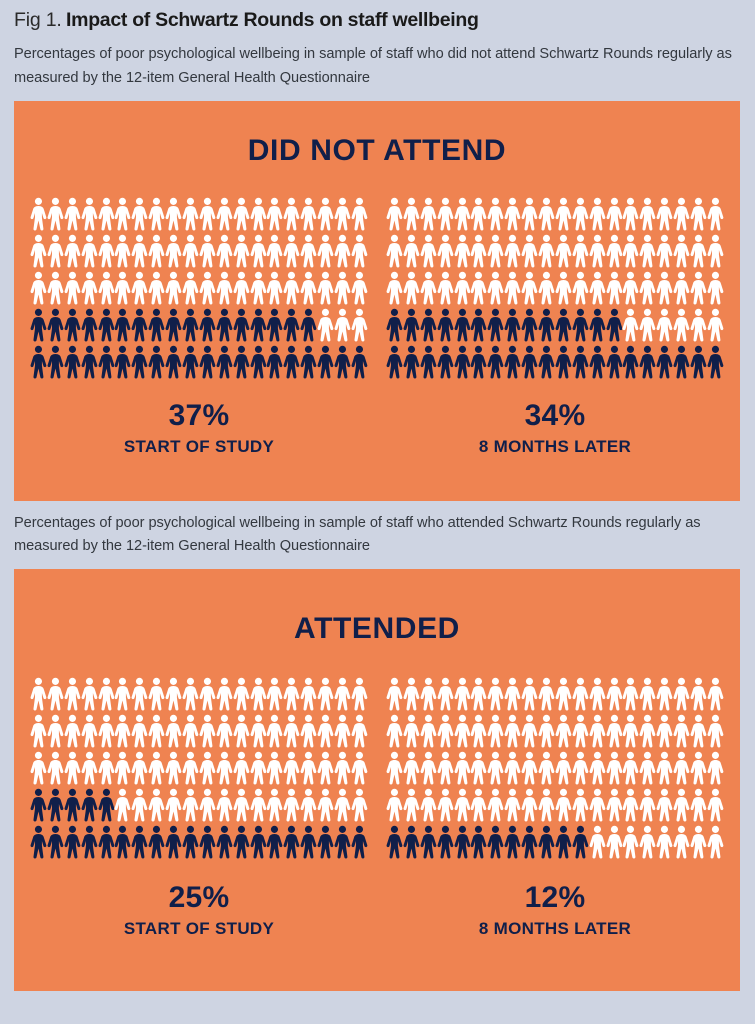 The width and height of the screenshot is (755, 1024). Describe the element at coordinates (199, 910) in the screenshot. I see `value-block: 25% START OF STUDY` at that location.